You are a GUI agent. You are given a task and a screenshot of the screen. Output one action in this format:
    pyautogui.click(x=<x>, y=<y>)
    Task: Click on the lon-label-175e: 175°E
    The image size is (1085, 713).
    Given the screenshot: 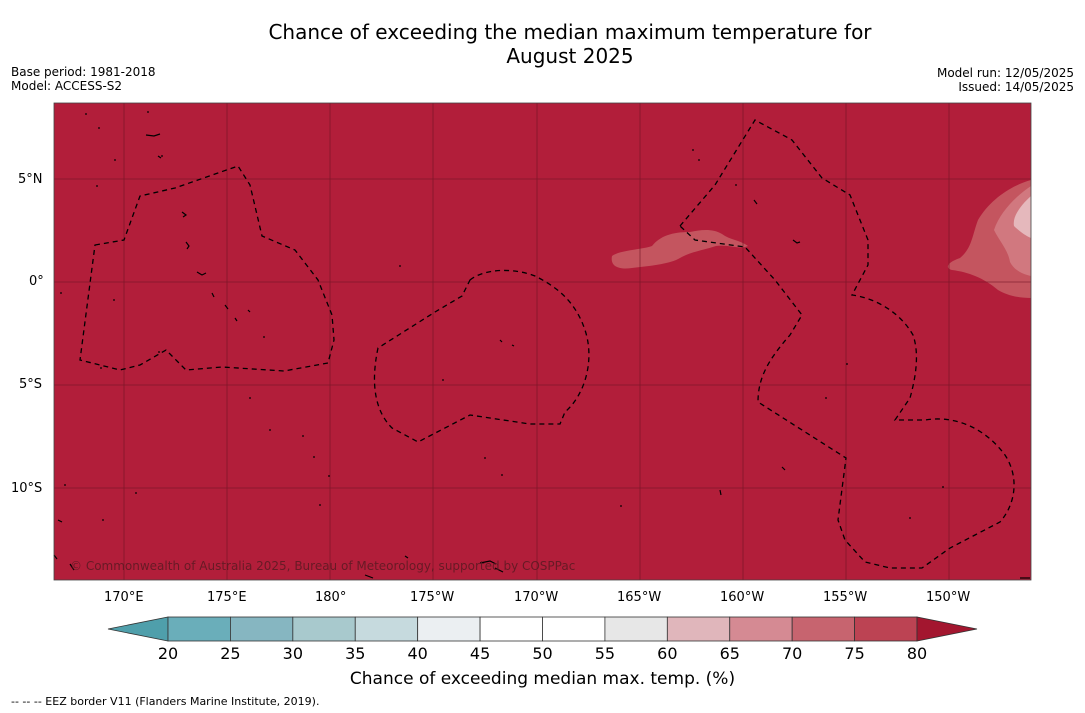 What is the action you would take?
    pyautogui.click(x=227, y=597)
    